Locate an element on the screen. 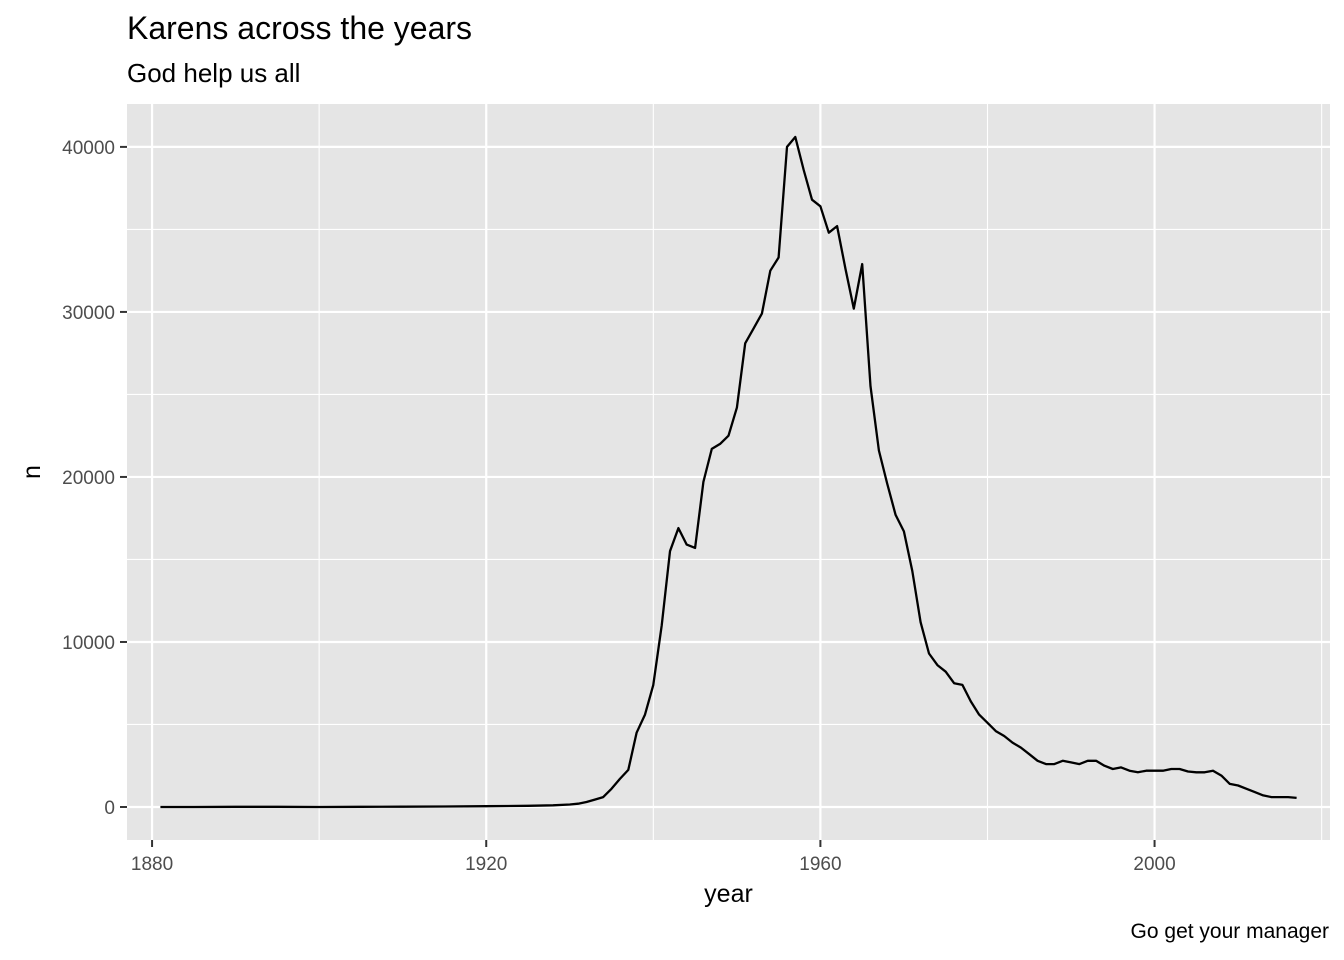  chart-title: Karens across the years is located at coordinates (300, 28).